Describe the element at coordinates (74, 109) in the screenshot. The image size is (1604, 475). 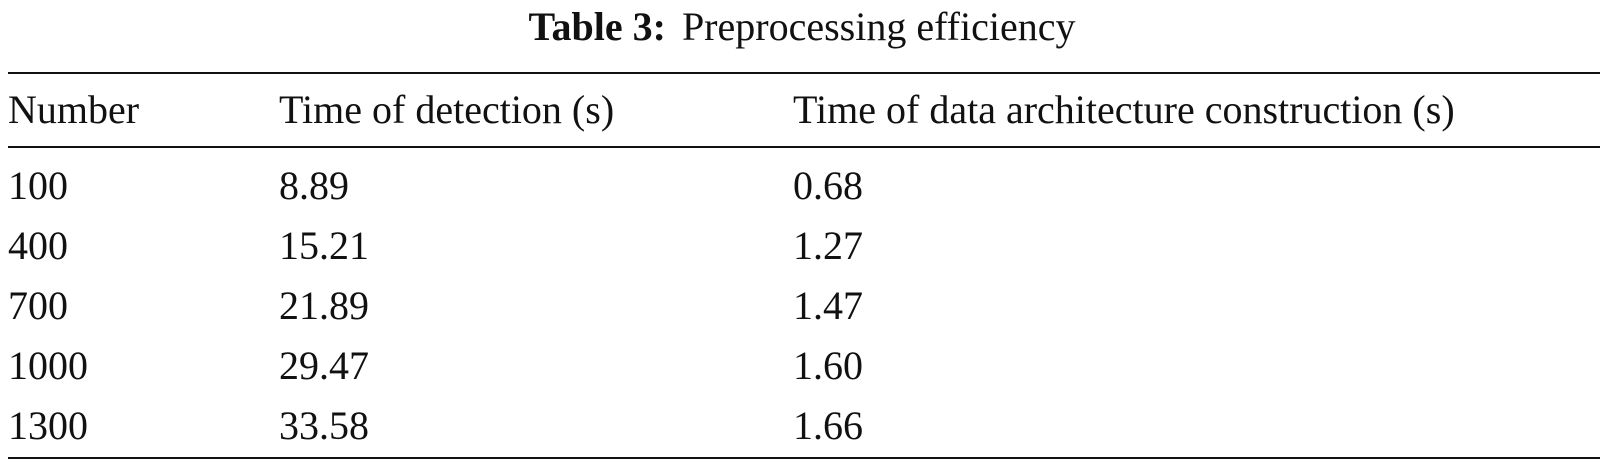
I see `column-header-number: Number` at that location.